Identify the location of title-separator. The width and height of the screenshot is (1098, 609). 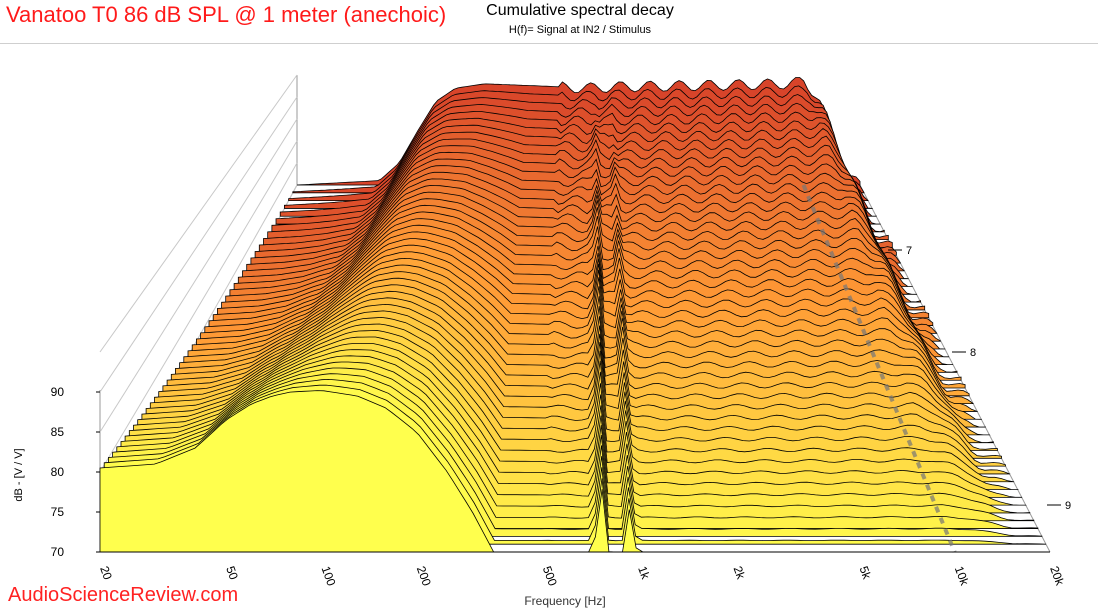
(549, 43).